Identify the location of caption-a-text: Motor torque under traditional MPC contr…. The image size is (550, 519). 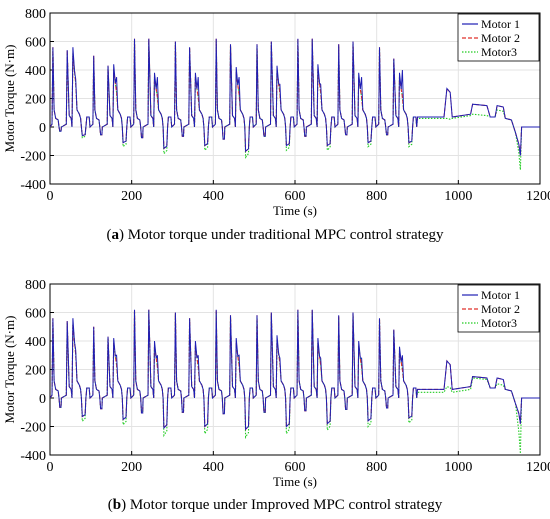
(283, 235).